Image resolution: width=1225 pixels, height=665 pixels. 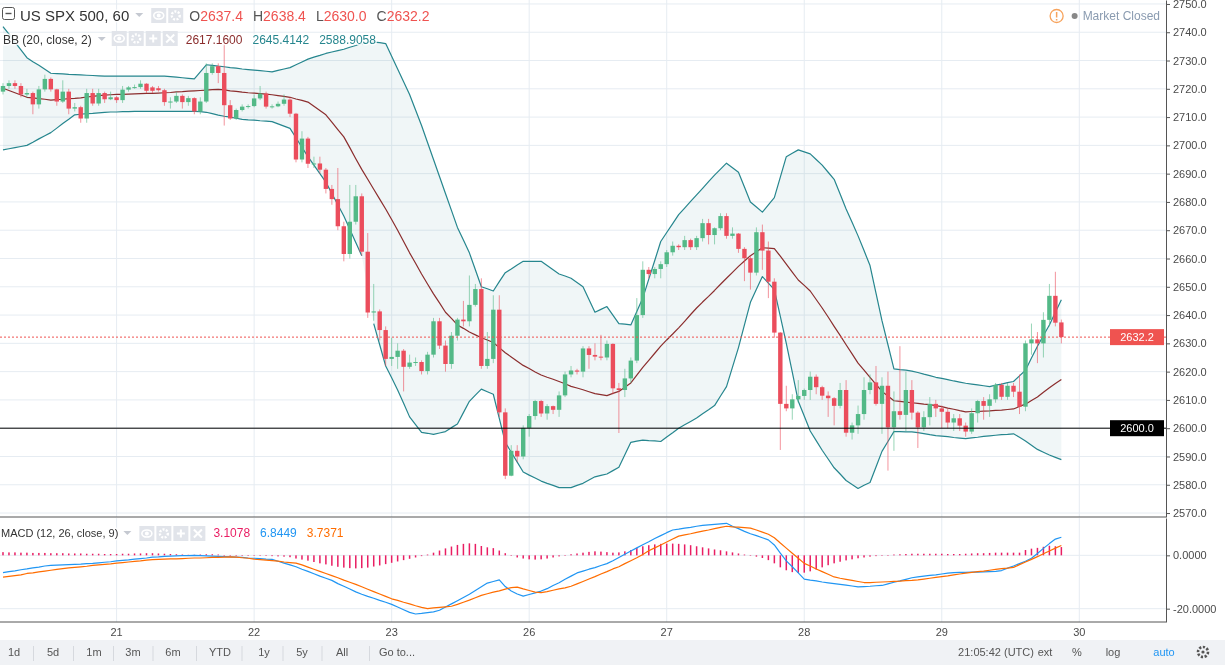 I want to click on text: 1m, so click(x=94, y=652).